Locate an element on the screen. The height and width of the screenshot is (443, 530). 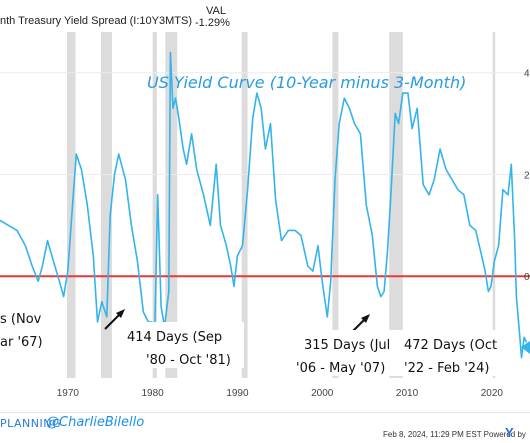
annotation-3-bg is located at coordinates (348, 353).